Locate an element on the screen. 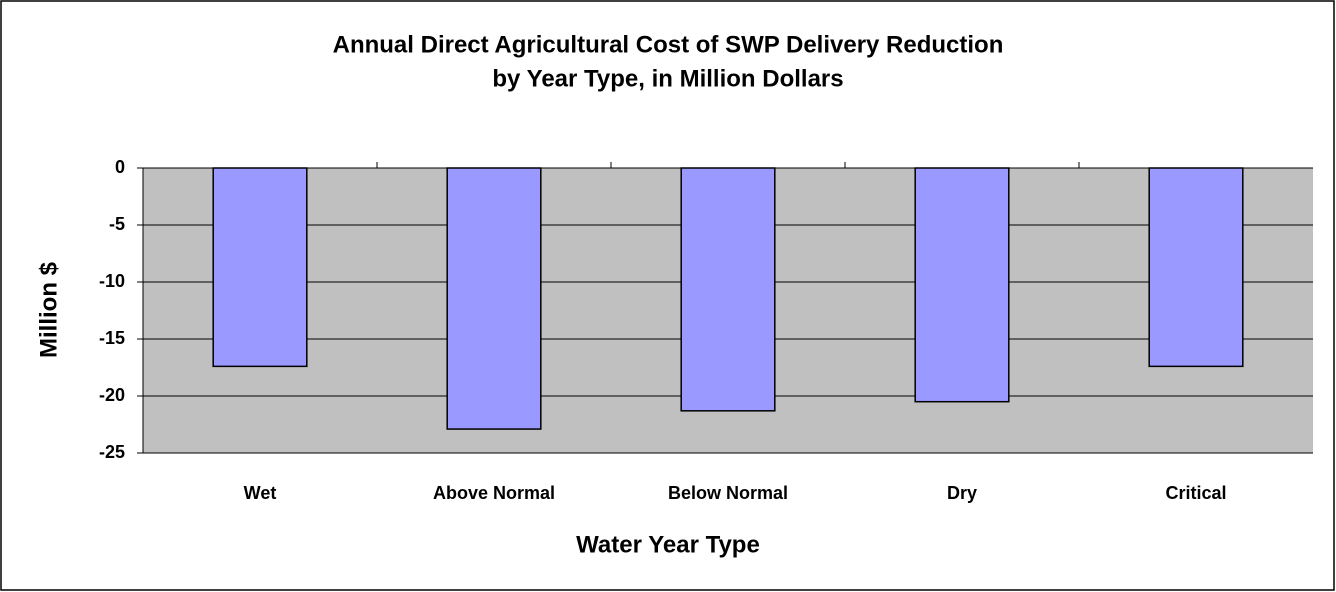 The image size is (1336, 592). x-tick-label: Below Normal is located at coordinates (728, 493).